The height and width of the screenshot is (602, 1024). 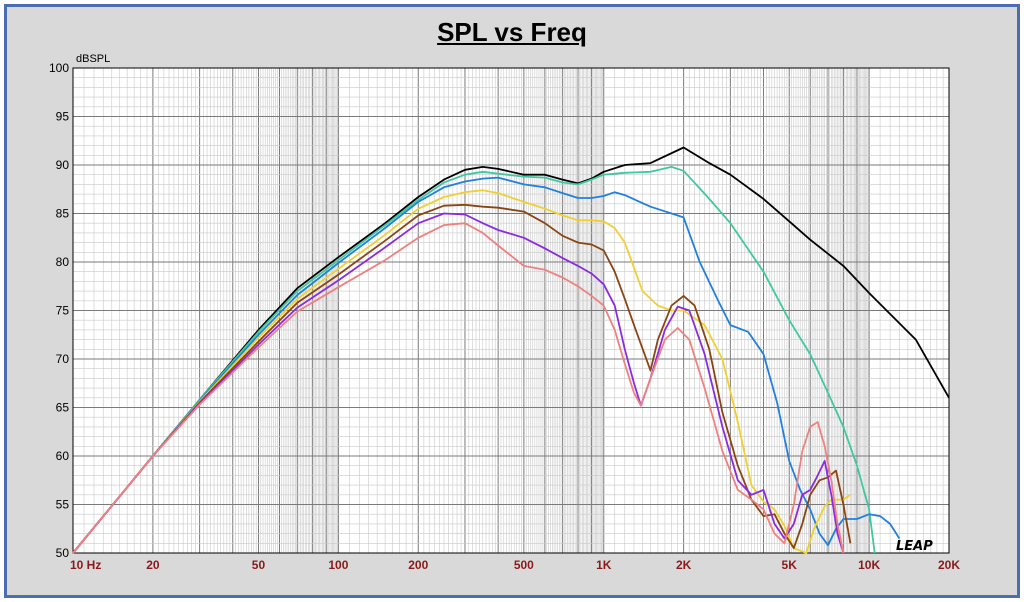 What do you see at coordinates (418, 565) in the screenshot?
I see `x-tick-label: 200` at bounding box center [418, 565].